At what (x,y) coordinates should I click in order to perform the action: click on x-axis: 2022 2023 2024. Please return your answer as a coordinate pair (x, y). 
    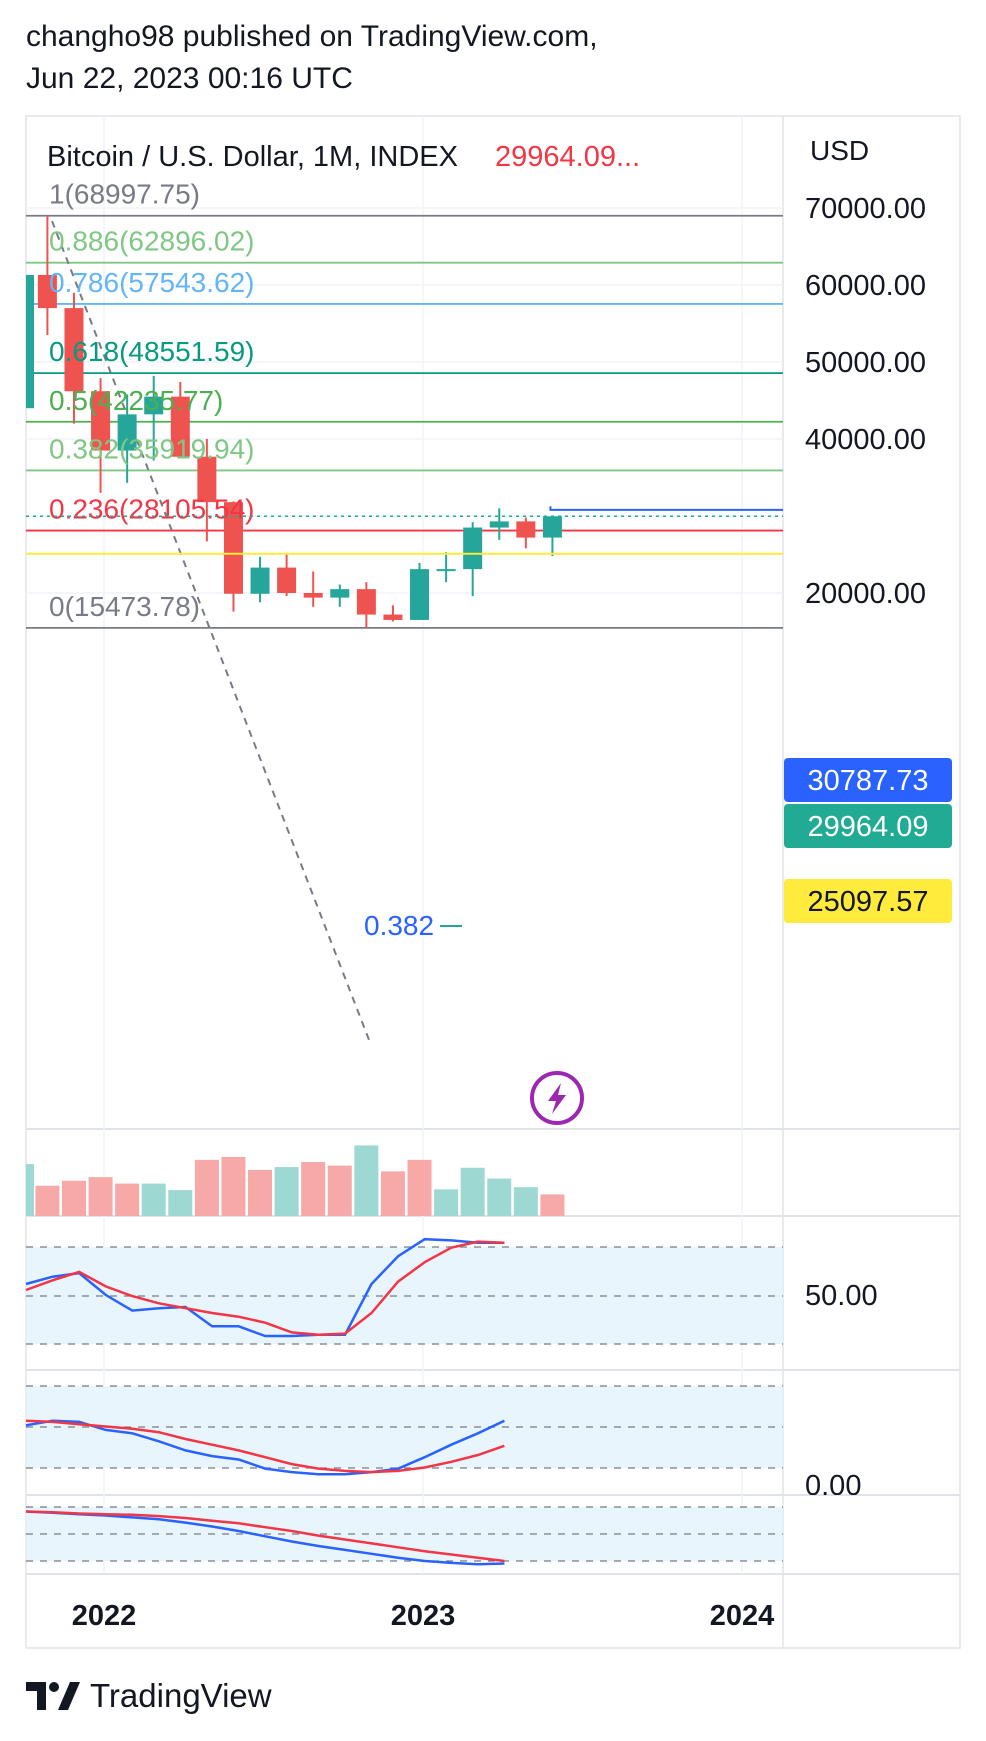
    Looking at the image, I should click on (423, 1616).